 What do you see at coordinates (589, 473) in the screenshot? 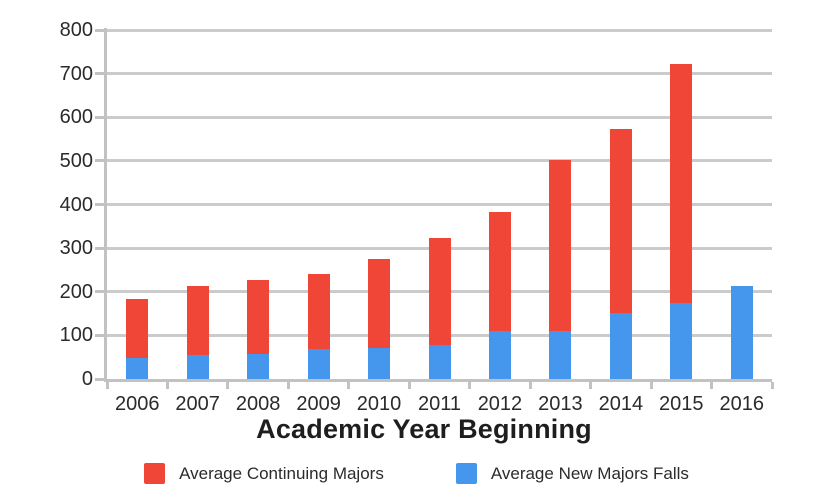
I see `legend-label: Average New Majors Falls` at bounding box center [589, 473].